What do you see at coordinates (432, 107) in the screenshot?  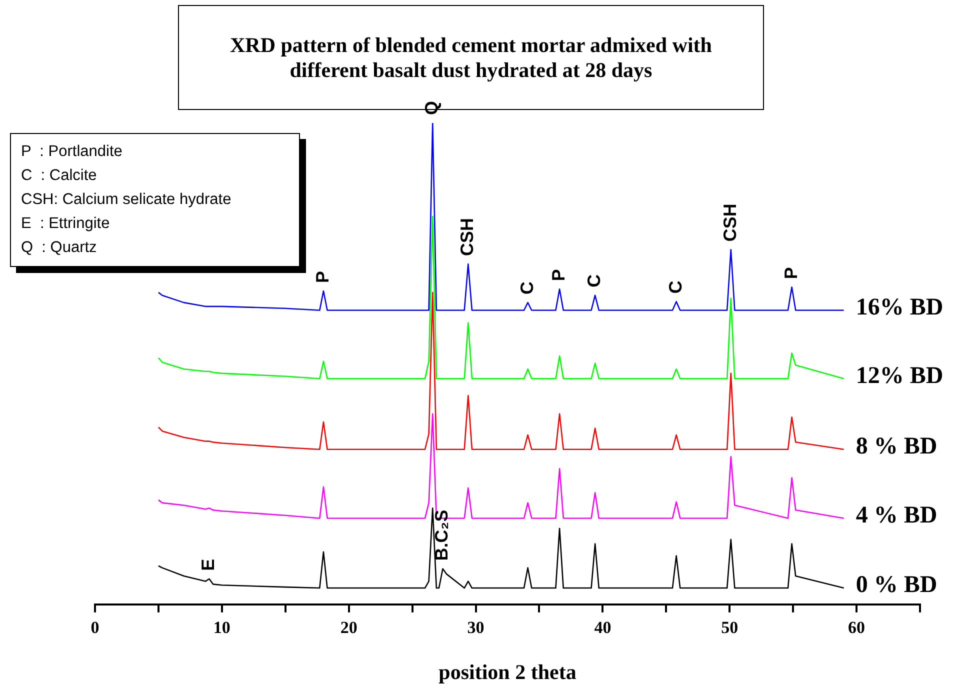 I see `annotation: Q` at bounding box center [432, 107].